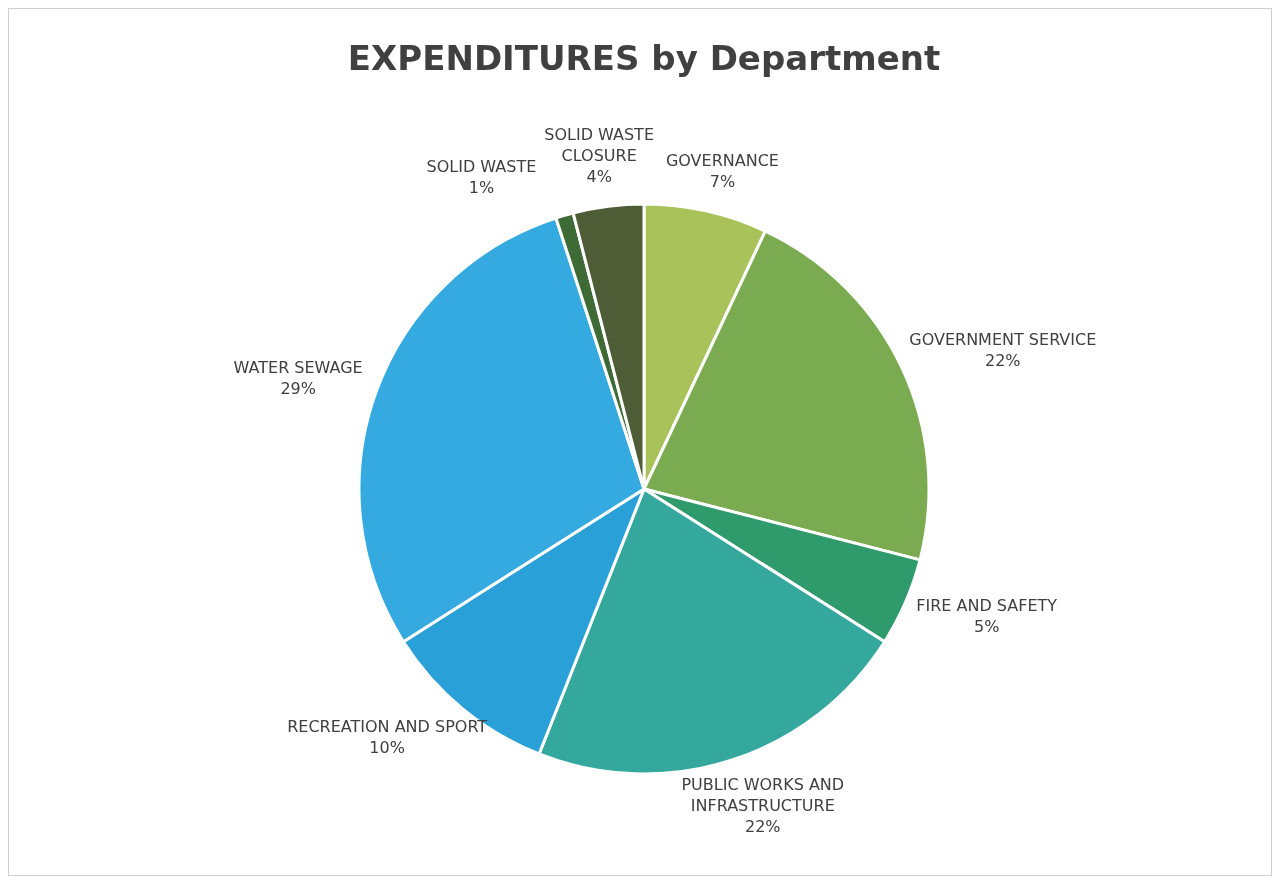 The image size is (1280, 884). I want to click on data-label: 7%, so click(722, 182).